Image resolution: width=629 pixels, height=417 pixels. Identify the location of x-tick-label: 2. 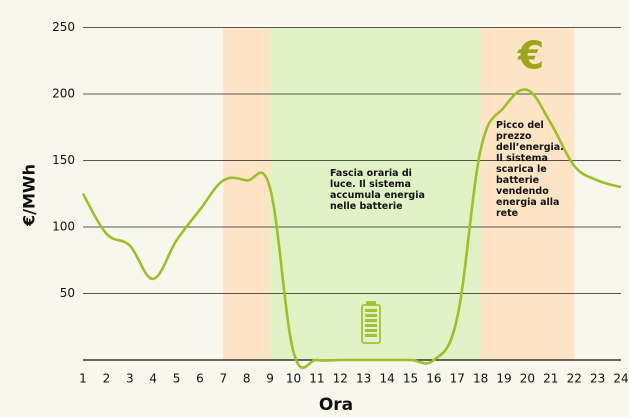
(107, 379).